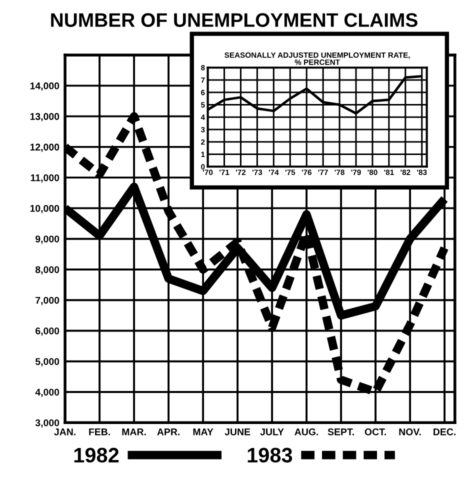 The height and width of the screenshot is (483, 468). What do you see at coordinates (375, 432) in the screenshot?
I see `x-tick-label: OCT.` at bounding box center [375, 432].